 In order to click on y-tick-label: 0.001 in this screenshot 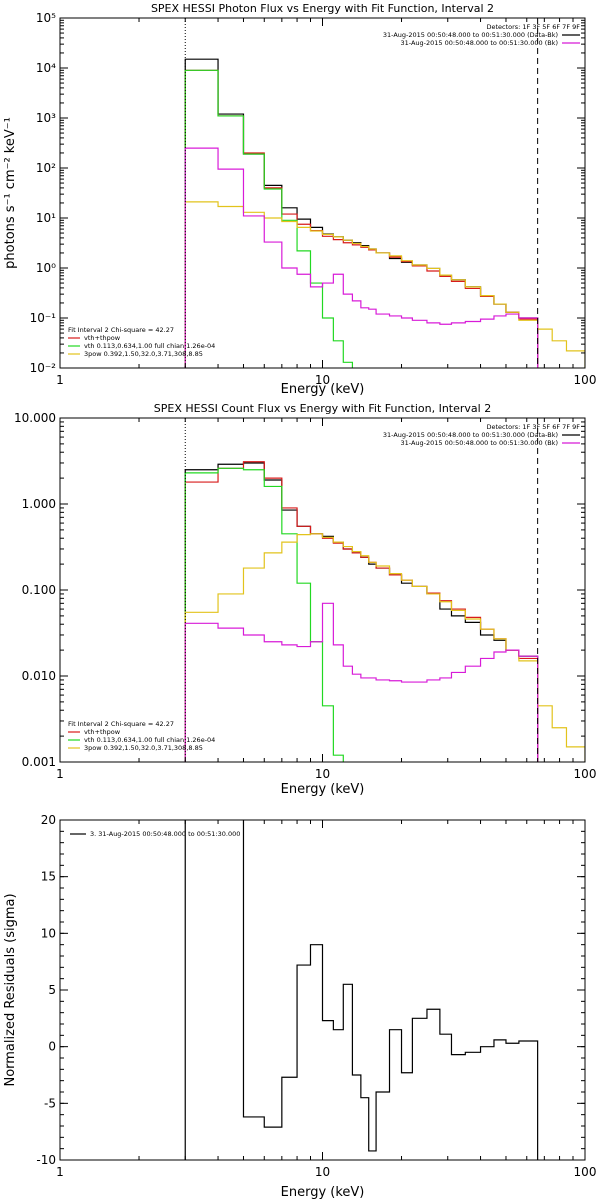, I will do `click(39, 762)`.